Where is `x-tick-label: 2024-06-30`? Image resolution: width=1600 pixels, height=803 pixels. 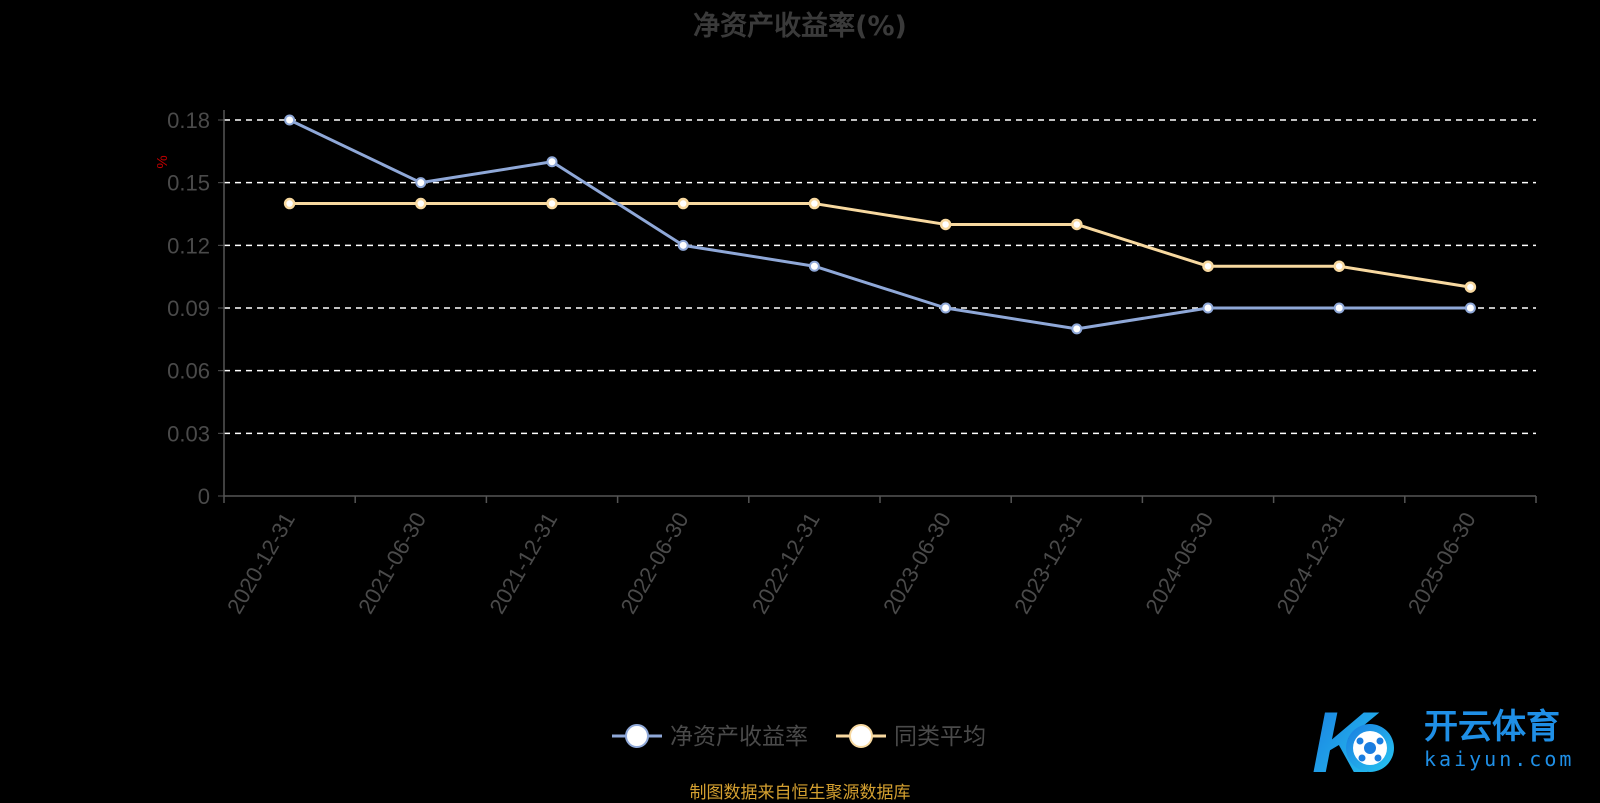 x-tick-label: 2024-06-30 is located at coordinates (1179, 563).